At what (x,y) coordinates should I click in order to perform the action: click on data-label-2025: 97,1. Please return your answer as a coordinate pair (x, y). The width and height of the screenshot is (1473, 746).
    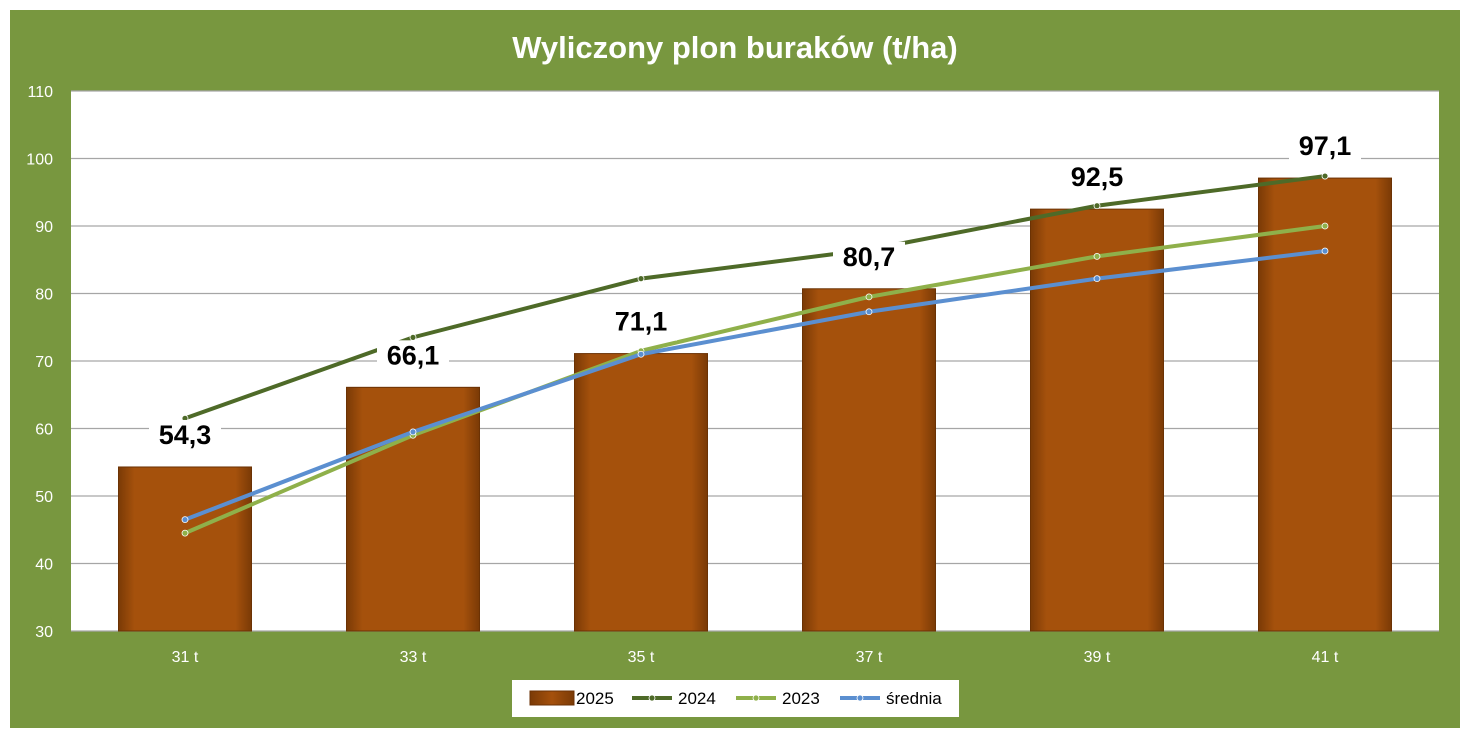
    Looking at the image, I should click on (1325, 146).